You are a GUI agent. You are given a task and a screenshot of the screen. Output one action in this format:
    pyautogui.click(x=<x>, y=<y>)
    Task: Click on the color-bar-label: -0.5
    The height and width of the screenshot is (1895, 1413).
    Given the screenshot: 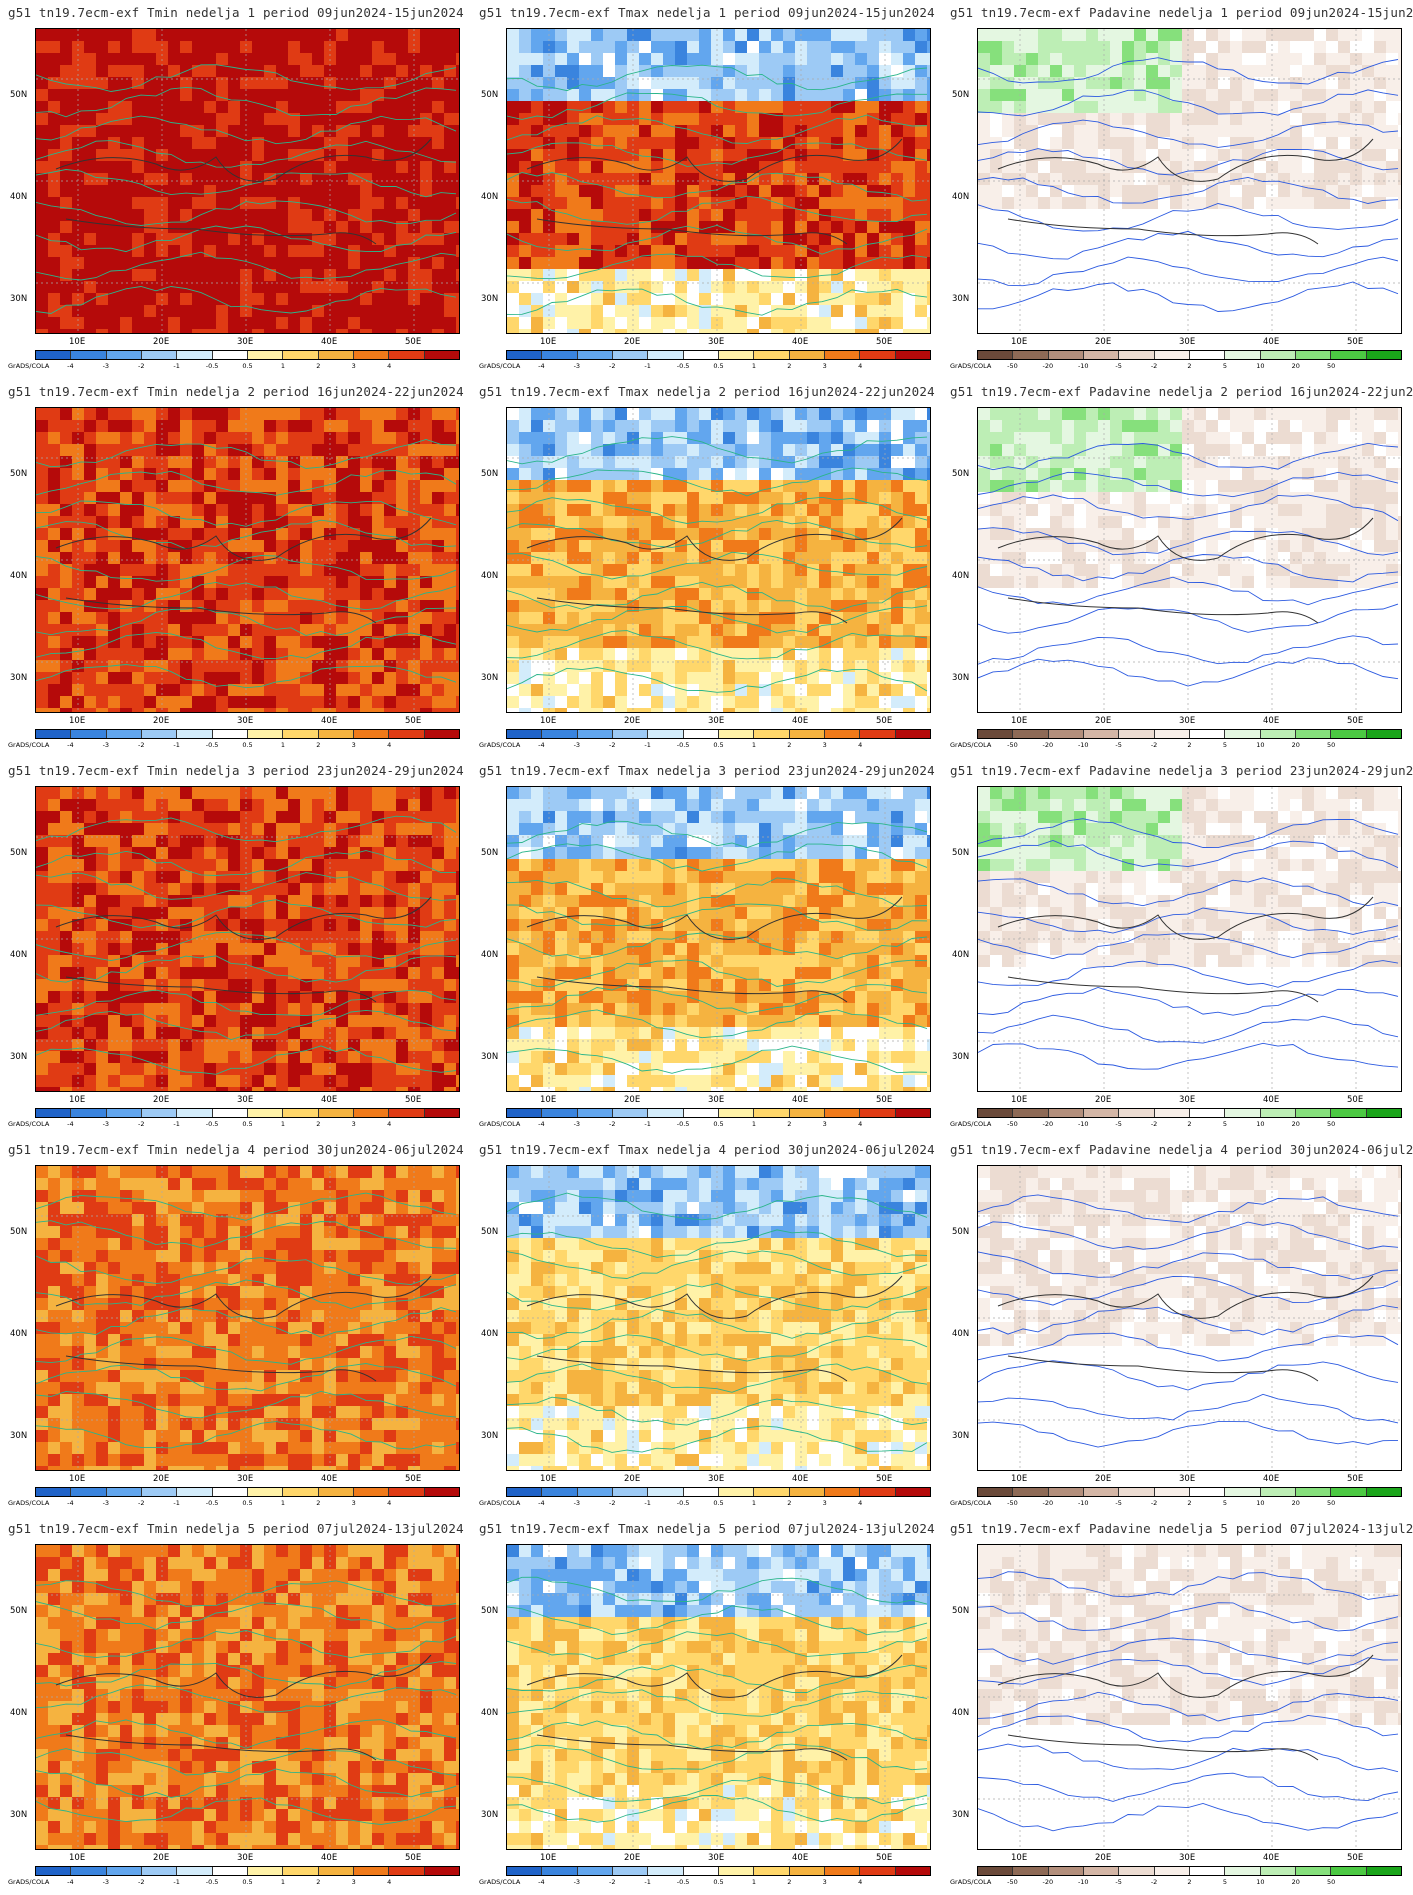 What is the action you would take?
    pyautogui.click(x=212, y=1882)
    